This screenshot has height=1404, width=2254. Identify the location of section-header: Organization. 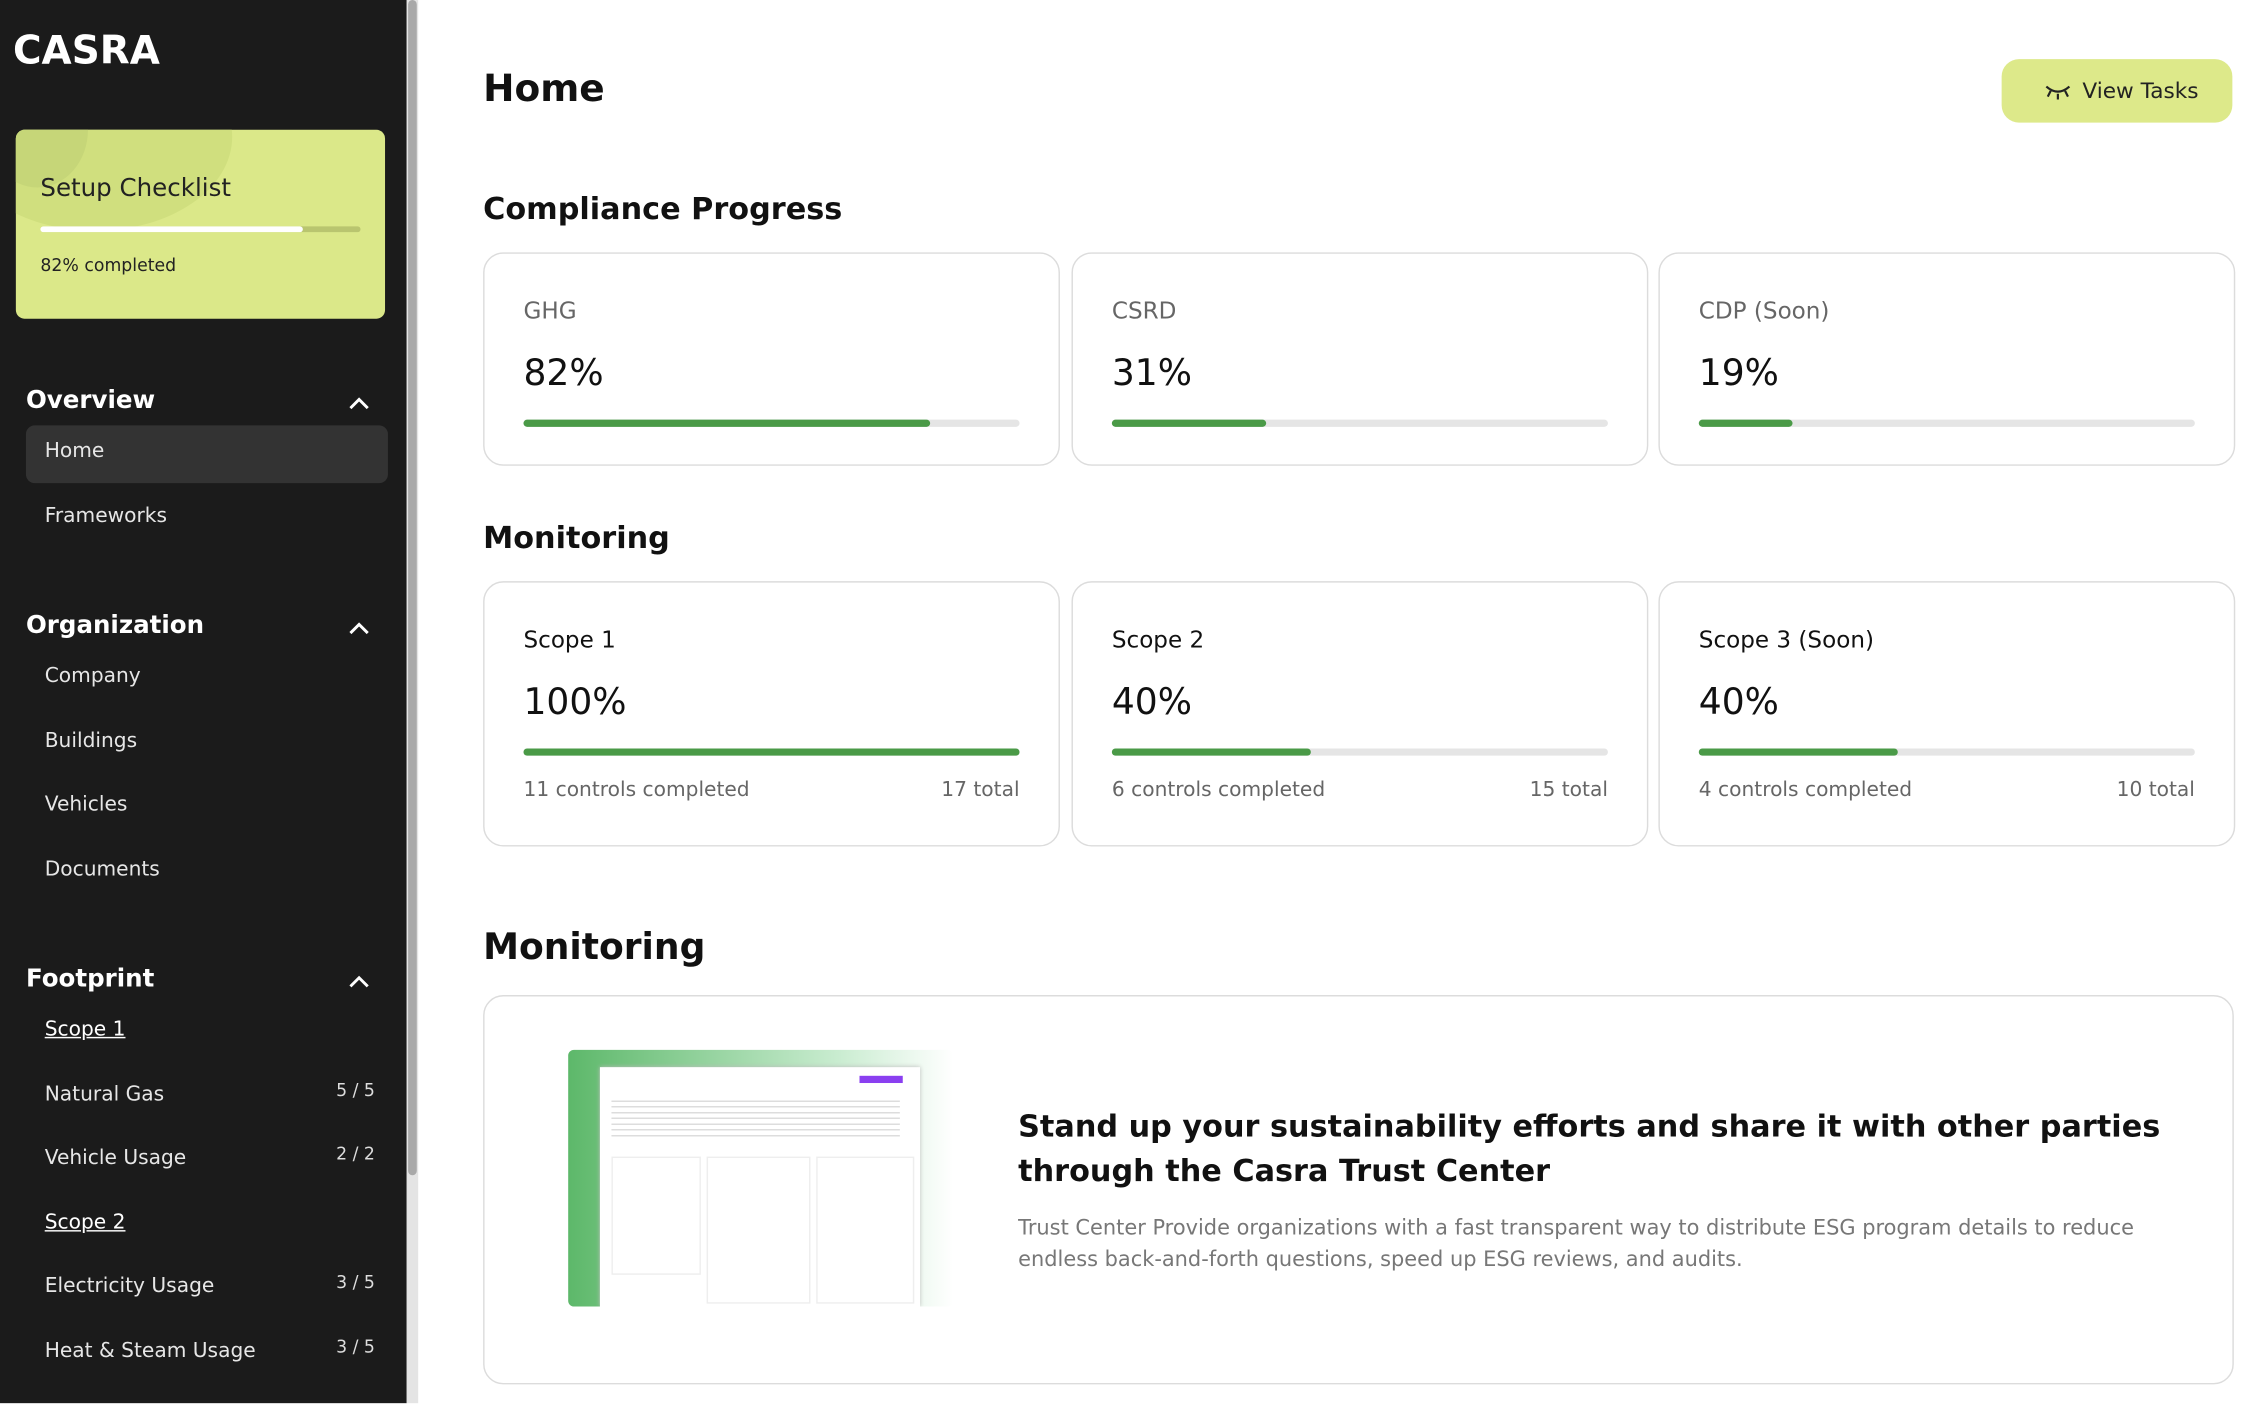
(115, 626).